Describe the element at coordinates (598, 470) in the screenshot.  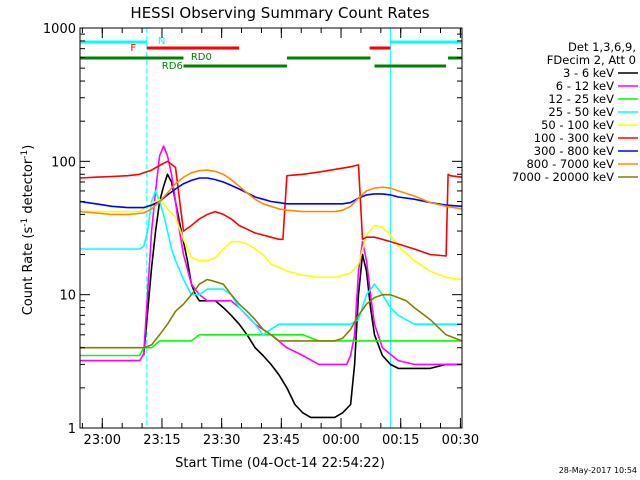
I see `timestamp: 28-May-2017 10:54` at that location.